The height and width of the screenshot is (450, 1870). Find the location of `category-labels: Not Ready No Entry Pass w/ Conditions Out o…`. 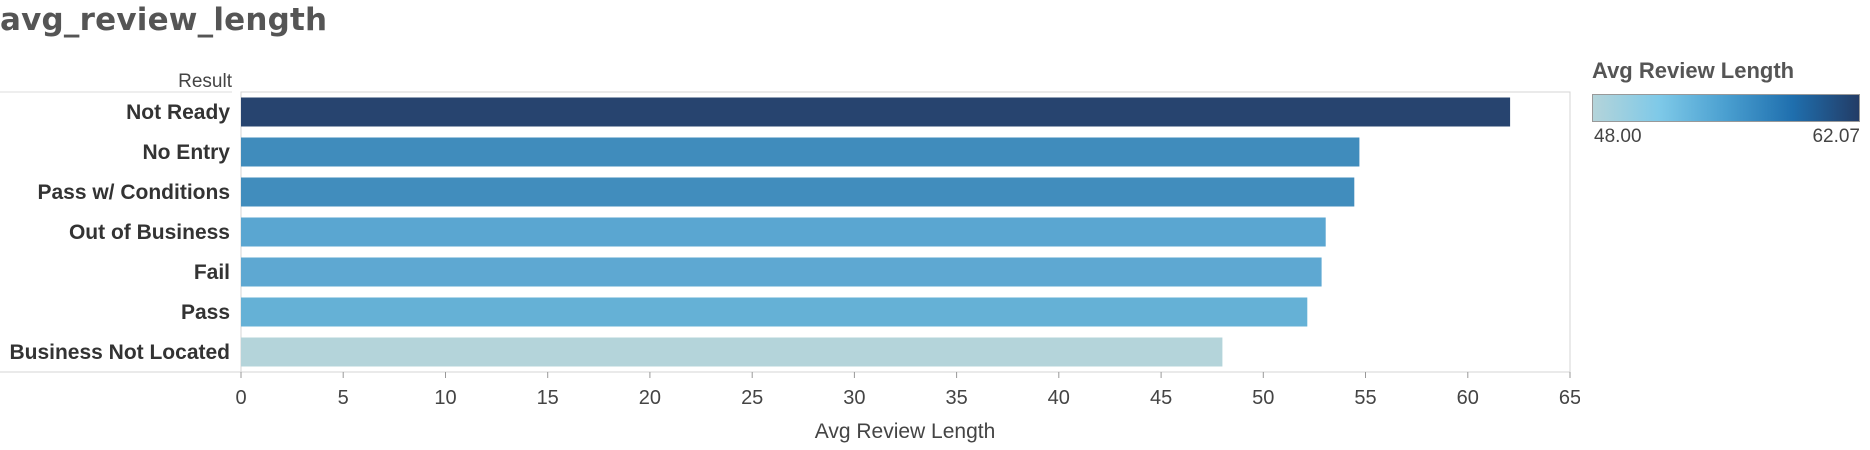

category-labels: Not Ready No Entry Pass w/ Conditions Out o… is located at coordinates (119, 232).